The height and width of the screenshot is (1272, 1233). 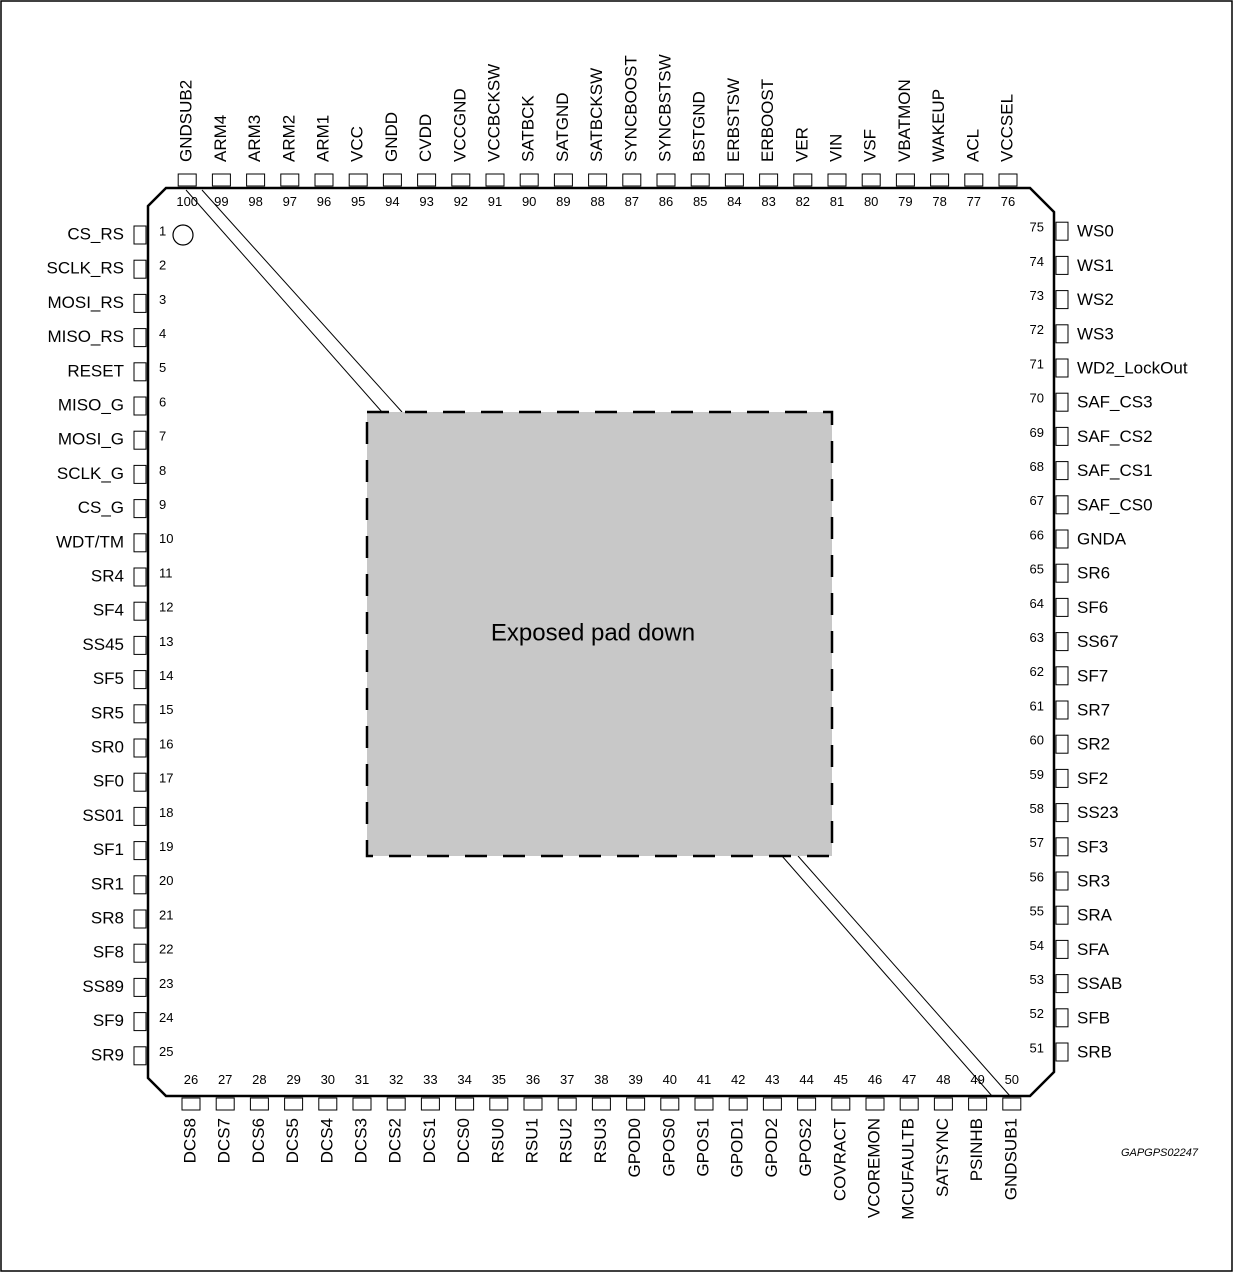 I want to click on pin-name-gndsub1: GNDSUB1, so click(x=1010, y=1159).